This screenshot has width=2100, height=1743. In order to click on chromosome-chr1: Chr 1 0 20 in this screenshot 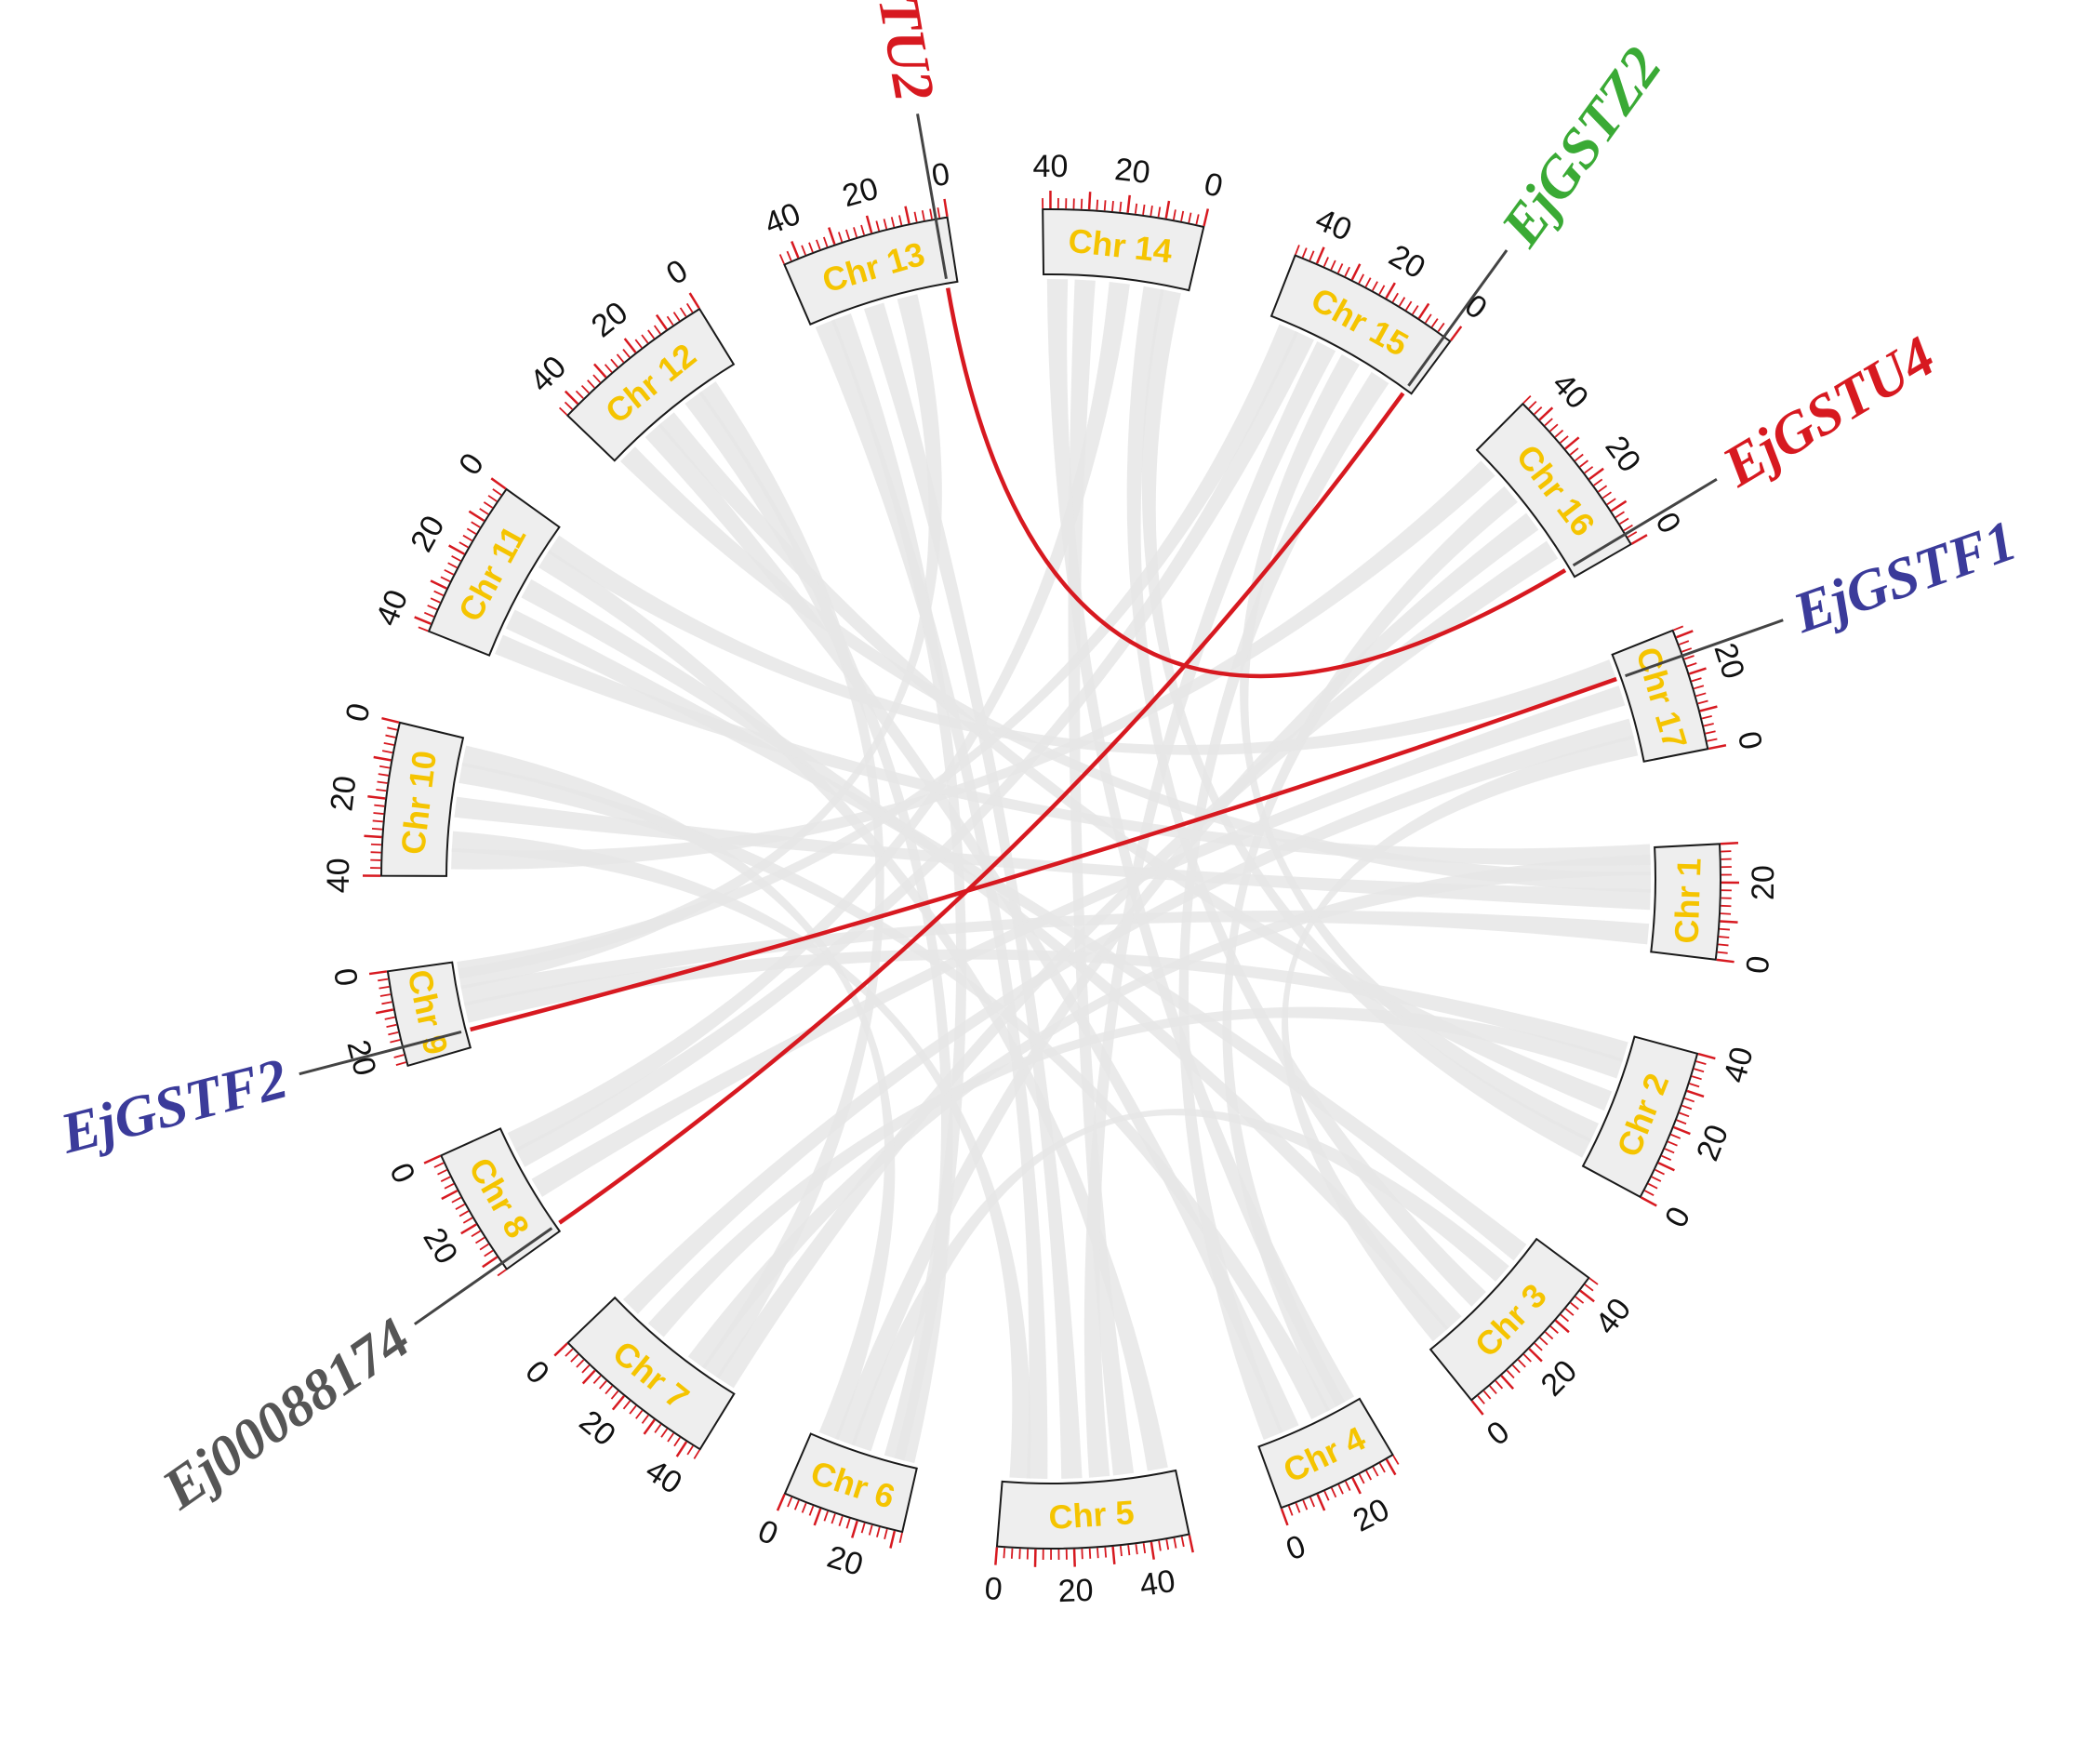, I will do `click(1716, 909)`.